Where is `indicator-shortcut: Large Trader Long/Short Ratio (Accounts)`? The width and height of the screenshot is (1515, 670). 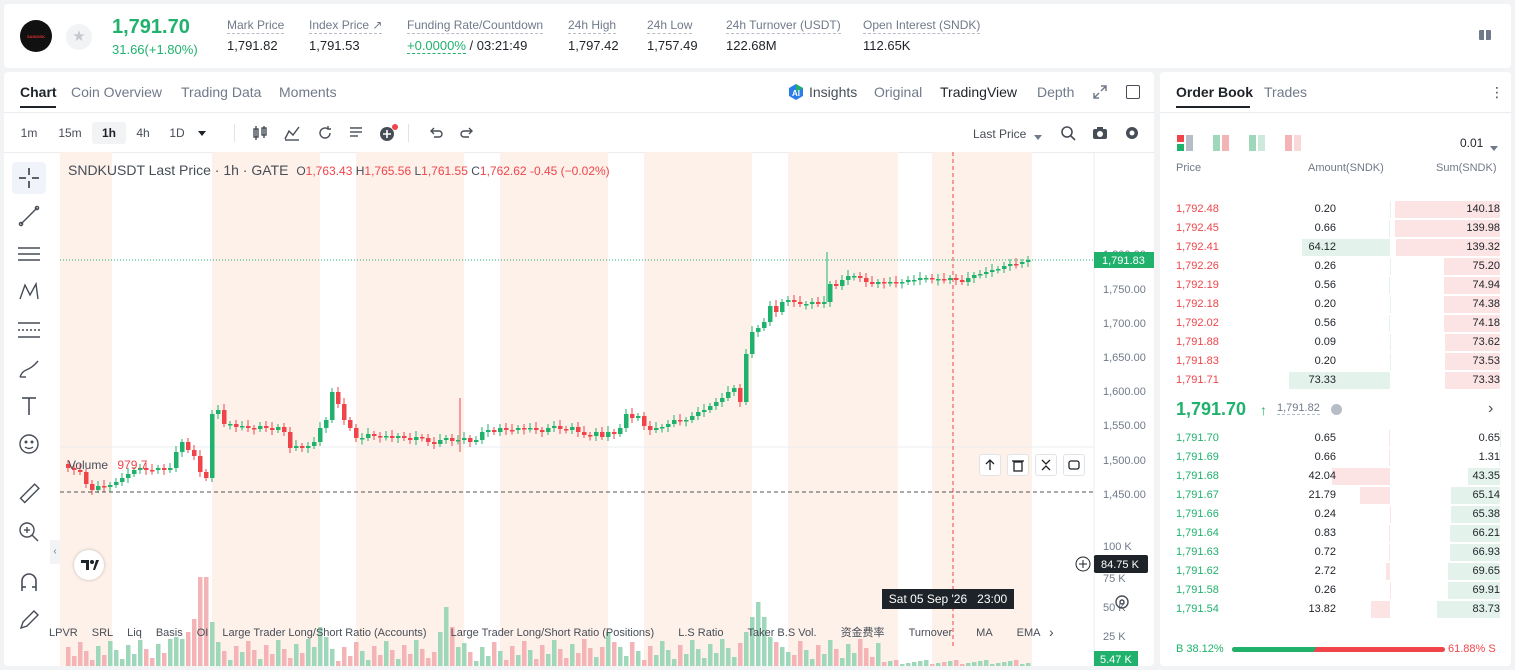
indicator-shortcut: Large Trader Long/Short Ratio (Accounts) is located at coordinates (324, 633).